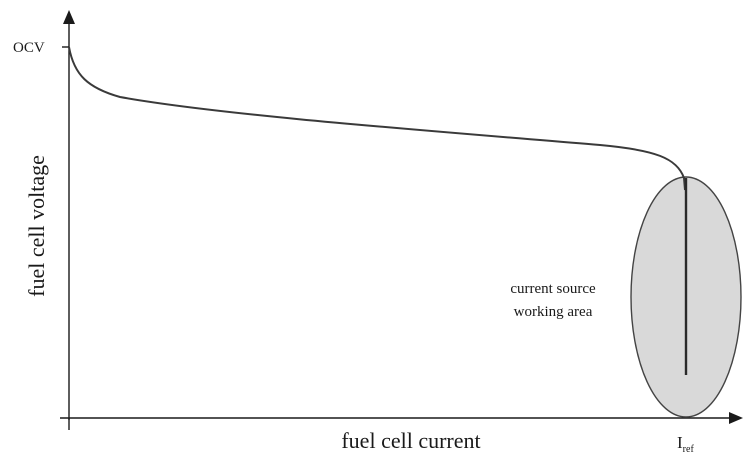 Image resolution: width=745 pixels, height=456 pixels. Describe the element at coordinates (689, 449) in the screenshot. I see `x-tick-label-iref-sub: ref` at that location.